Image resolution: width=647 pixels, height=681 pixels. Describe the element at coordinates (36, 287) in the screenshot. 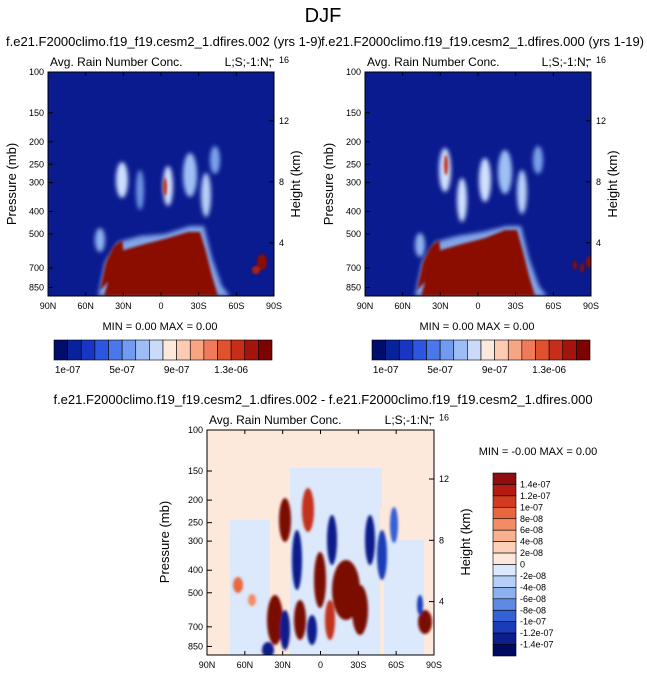

I see `y-tick-label: 850` at that location.